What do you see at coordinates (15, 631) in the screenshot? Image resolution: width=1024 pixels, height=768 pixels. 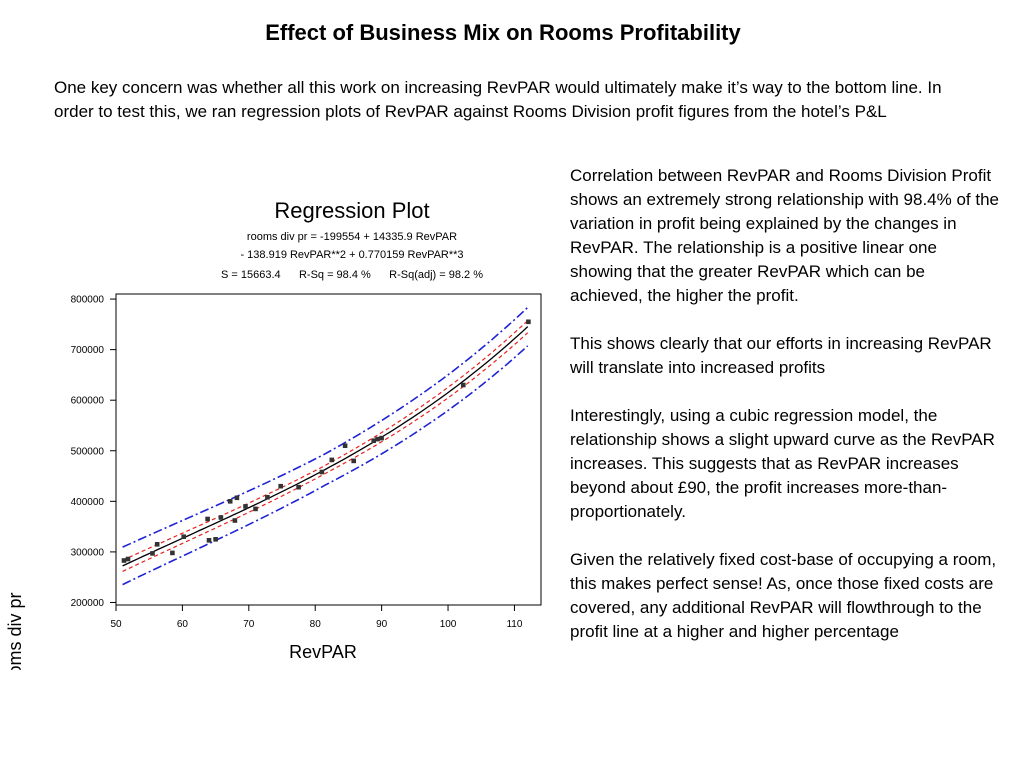 I see `y-axis-label: rooms div pr` at bounding box center [15, 631].